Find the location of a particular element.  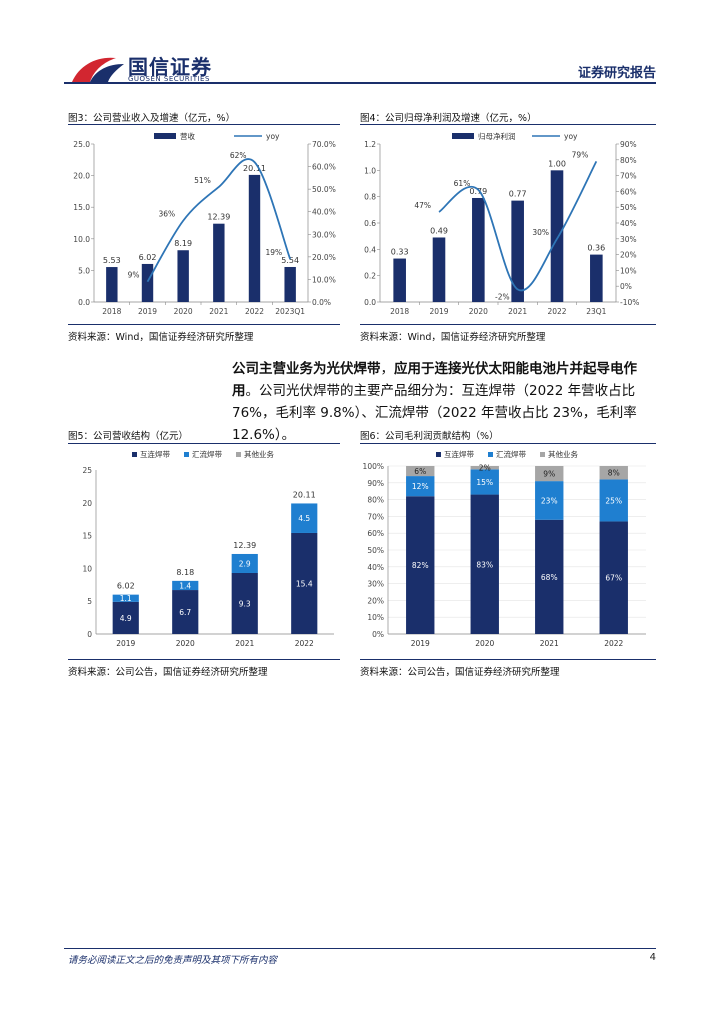

y-tick-label: 1.0 is located at coordinates (370, 170).